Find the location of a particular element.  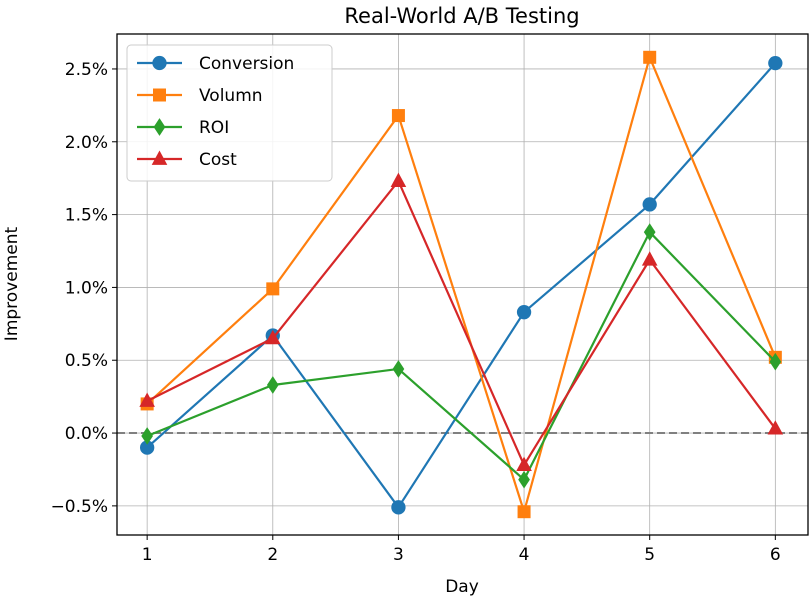

y-tick-label: −0.5% is located at coordinates (79, 507).